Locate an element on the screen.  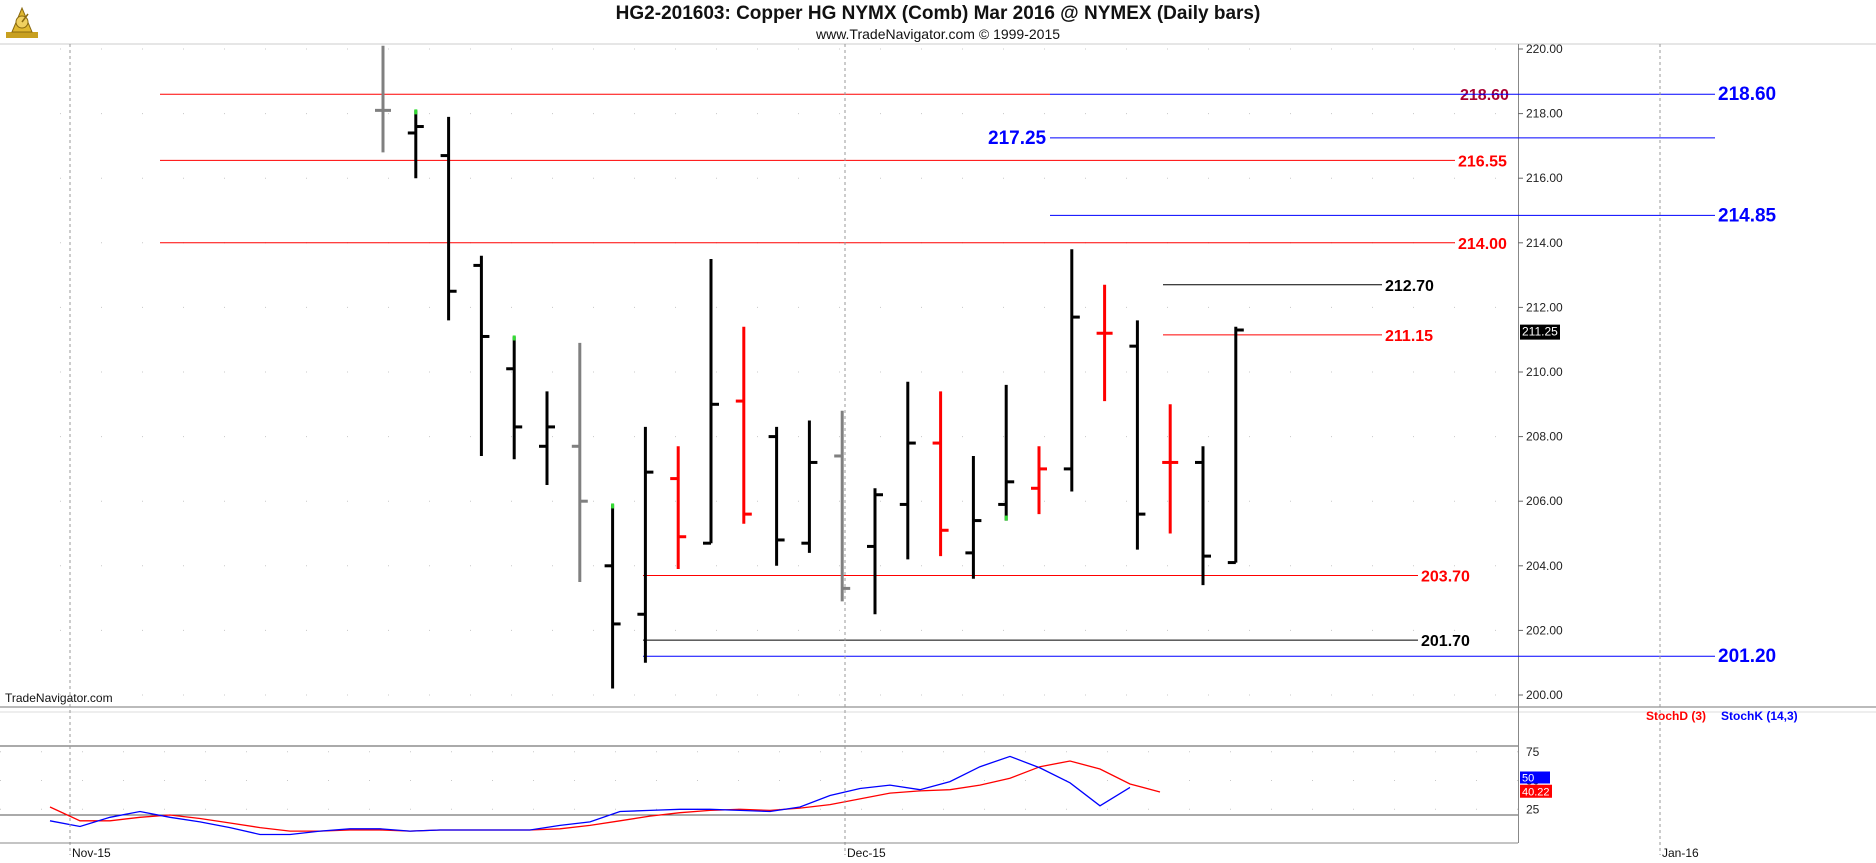
x-tick-label: Jan-16 is located at coordinates (1680, 853).